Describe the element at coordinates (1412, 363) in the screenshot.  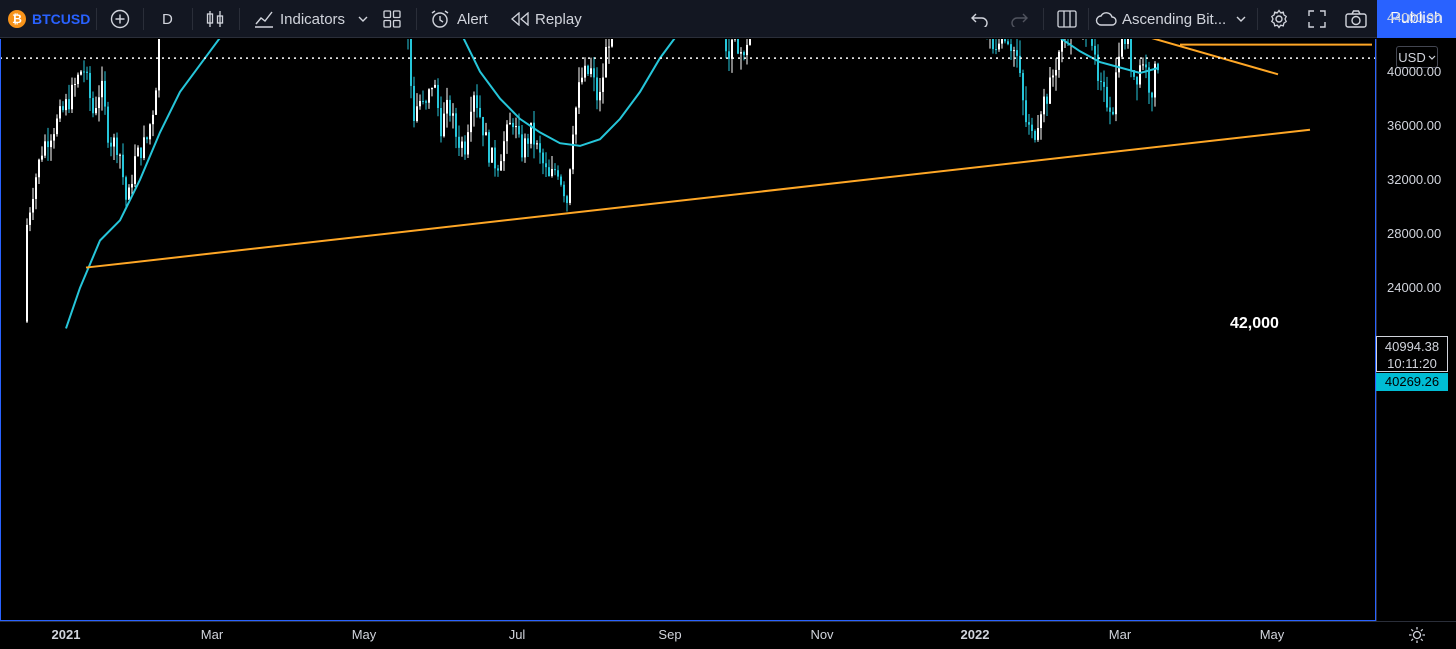
I see `bar-countdown: 10:11:20` at that location.